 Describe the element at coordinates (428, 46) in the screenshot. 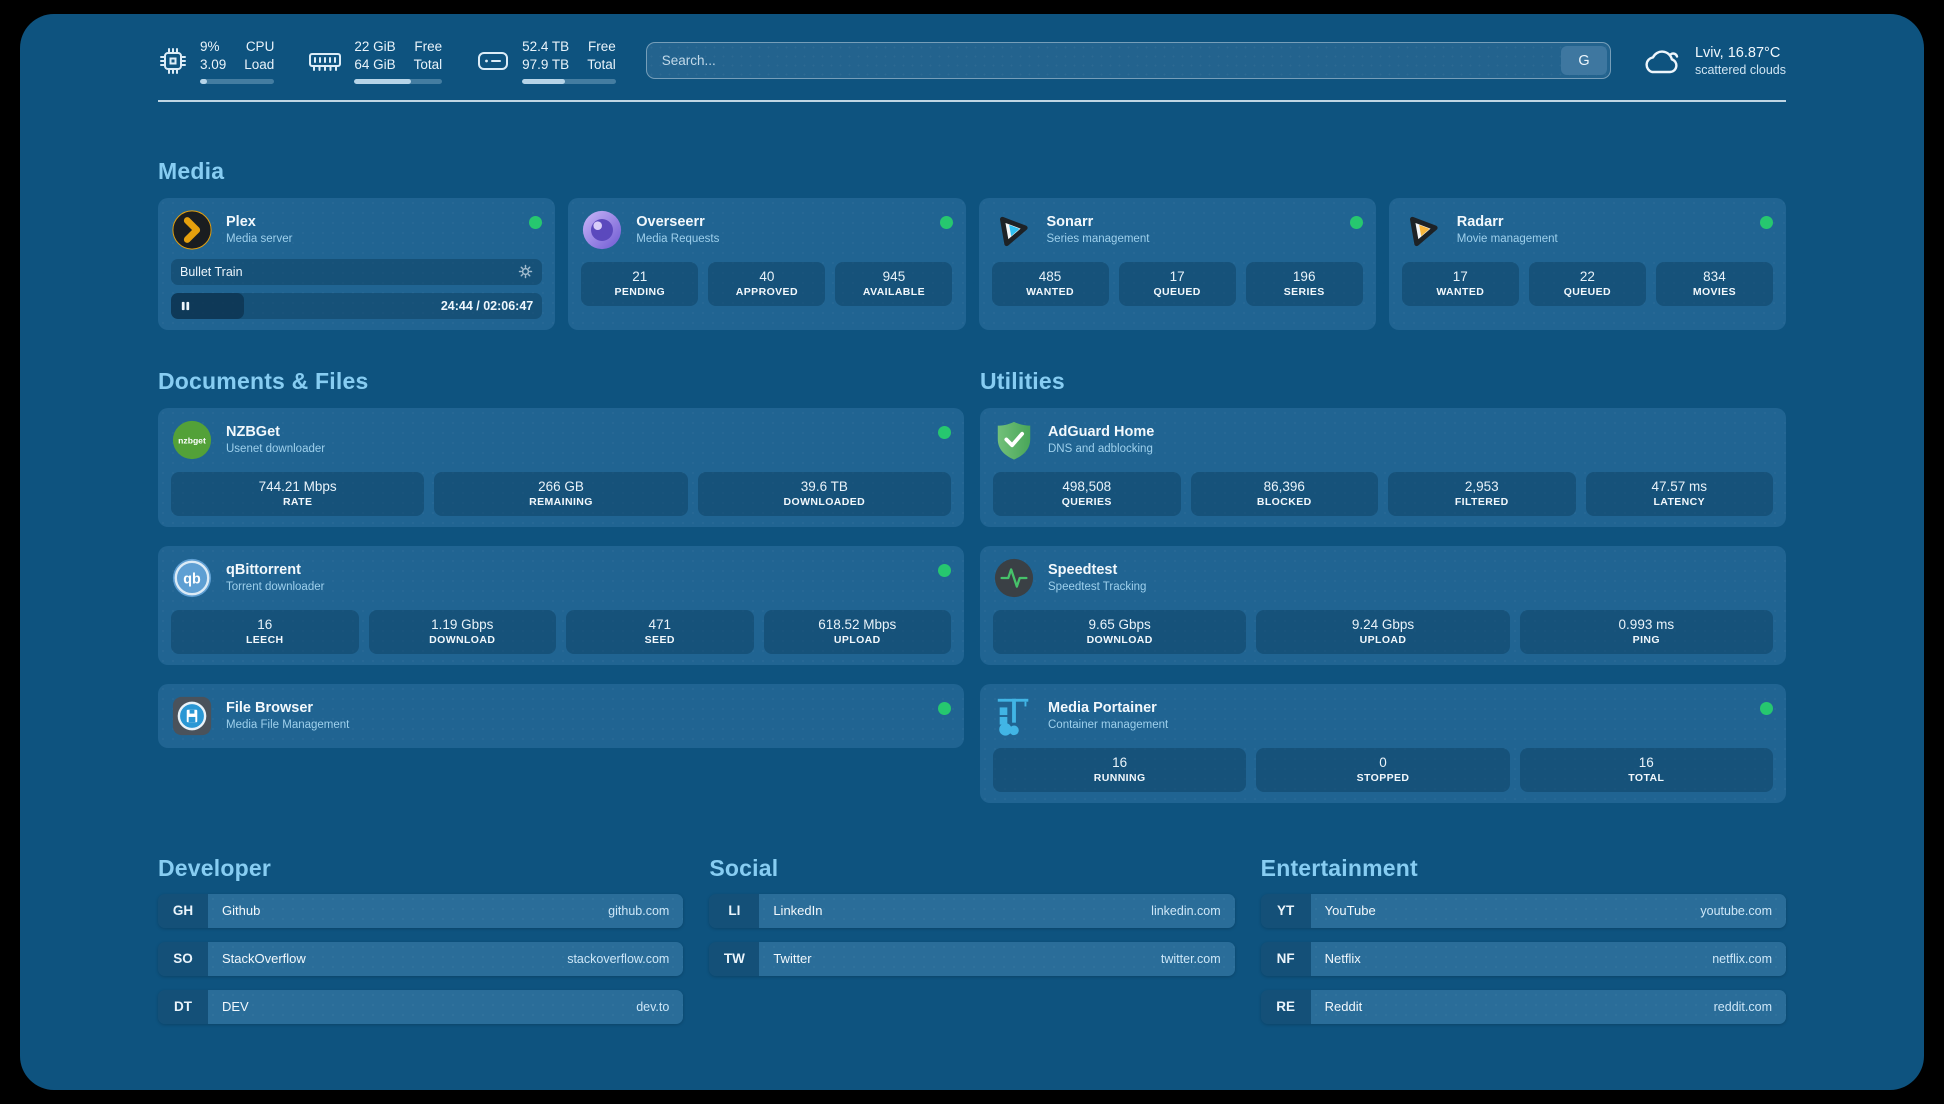

I see `memory-label-1: Free` at that location.